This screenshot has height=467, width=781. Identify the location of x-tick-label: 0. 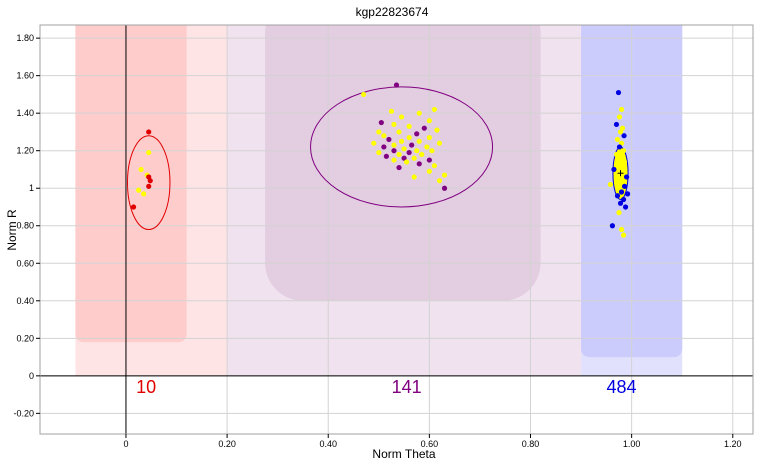
(125, 444).